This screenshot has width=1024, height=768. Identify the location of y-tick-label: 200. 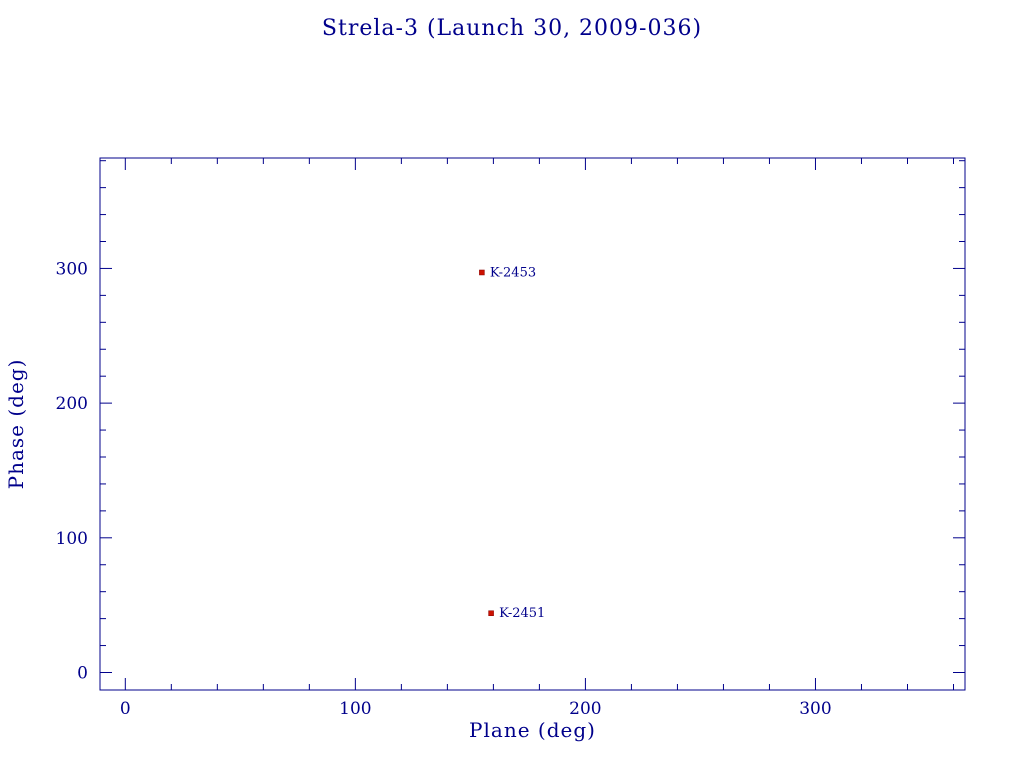
(72, 404).